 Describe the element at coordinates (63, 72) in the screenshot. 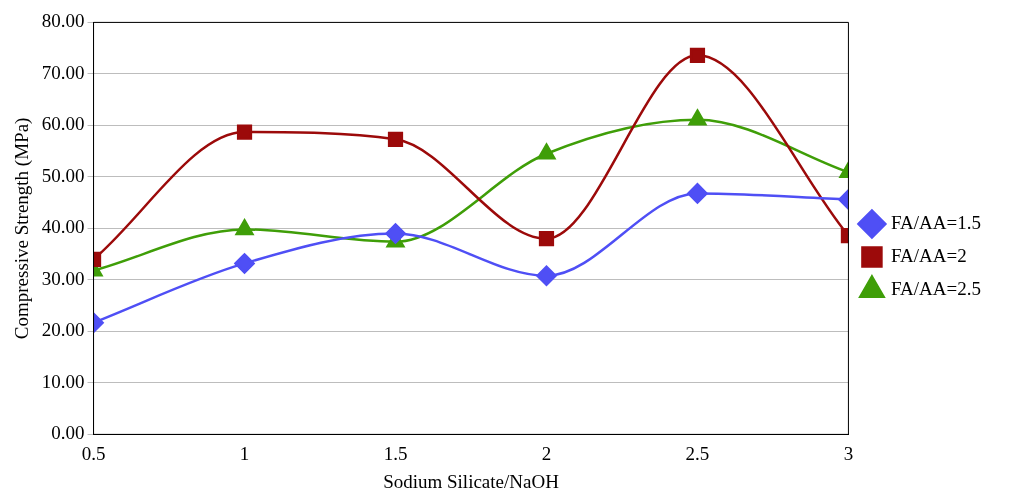

I see `y-tick-label: 70.00` at that location.